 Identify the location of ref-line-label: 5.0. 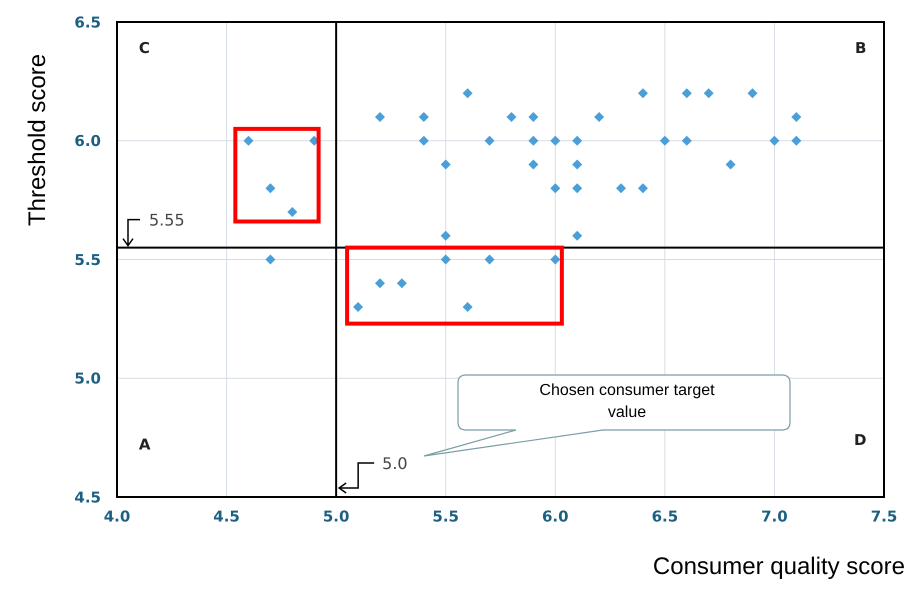
(395, 463).